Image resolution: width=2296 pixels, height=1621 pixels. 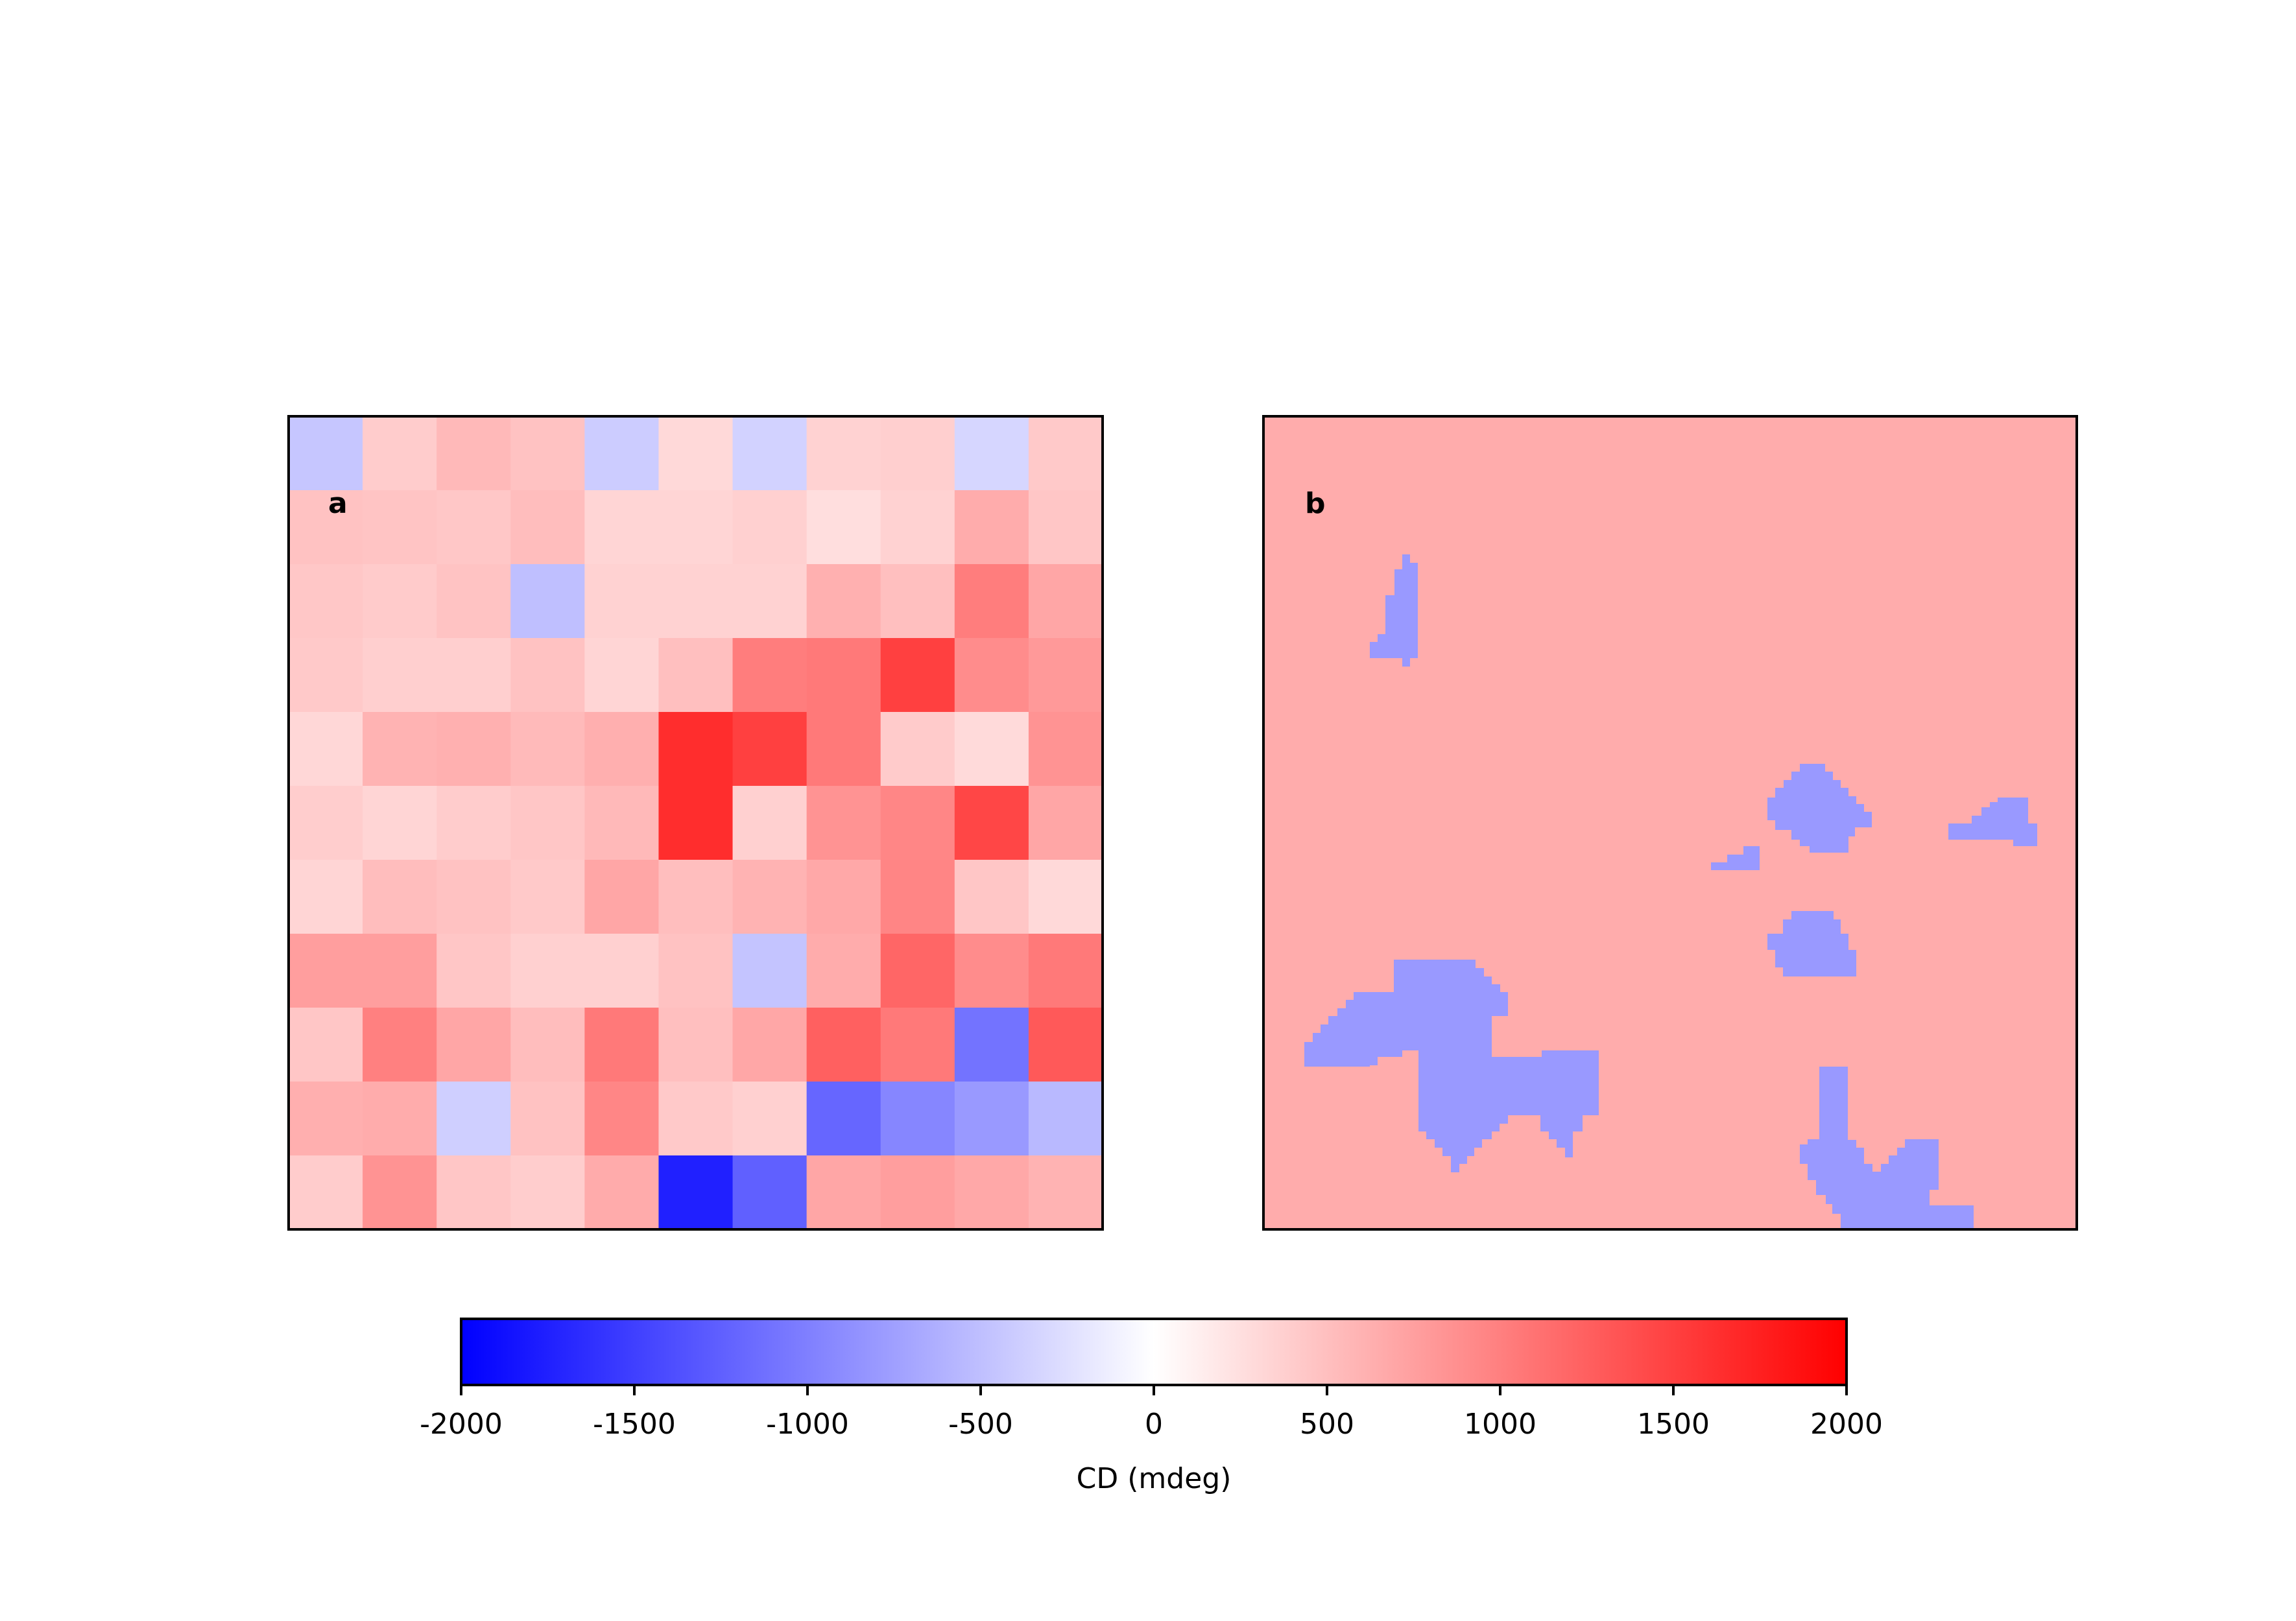 I want to click on colorbar-ticks: -2000 -1500 -1000 -500 0 500 1000 1500 2000, so click(x=1151, y=1413).